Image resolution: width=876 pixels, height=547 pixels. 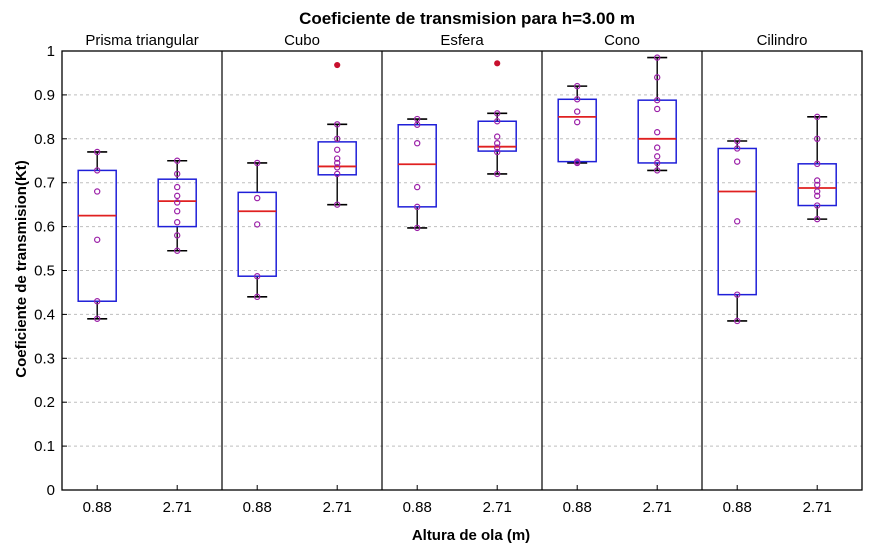 What do you see at coordinates (44, 227) in the screenshot?
I see `y-tick-label: 0.6` at bounding box center [44, 227].